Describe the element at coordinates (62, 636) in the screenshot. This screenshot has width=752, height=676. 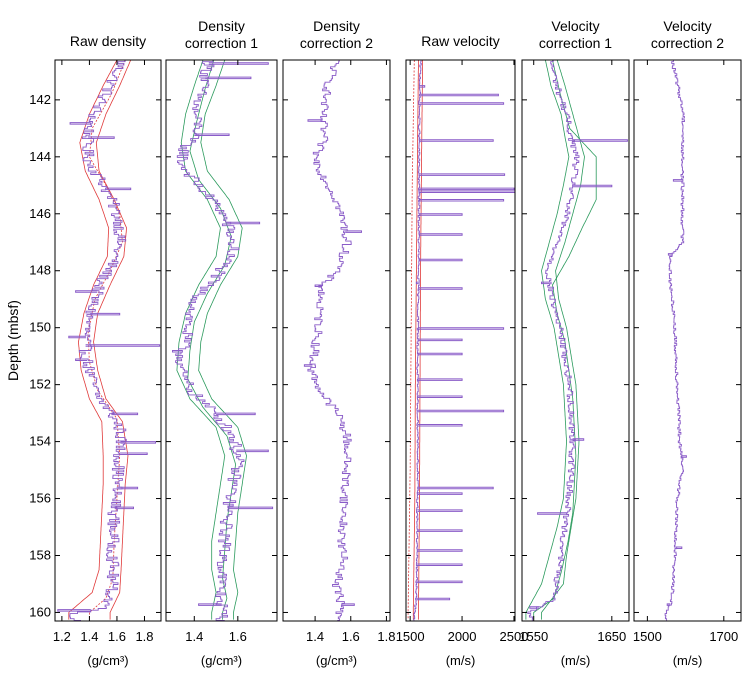
I see `x-tick-label: 1.2` at that location.